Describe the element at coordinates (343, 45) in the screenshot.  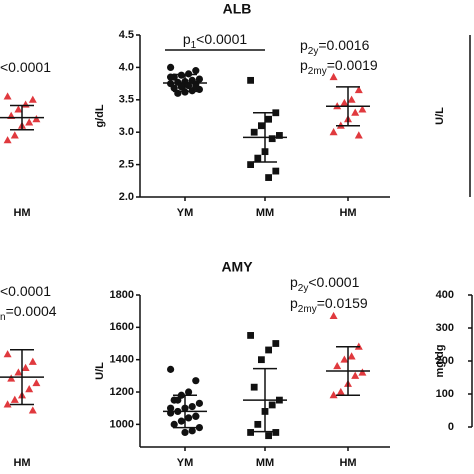
I see `annotation-value: =0.0016` at that location.